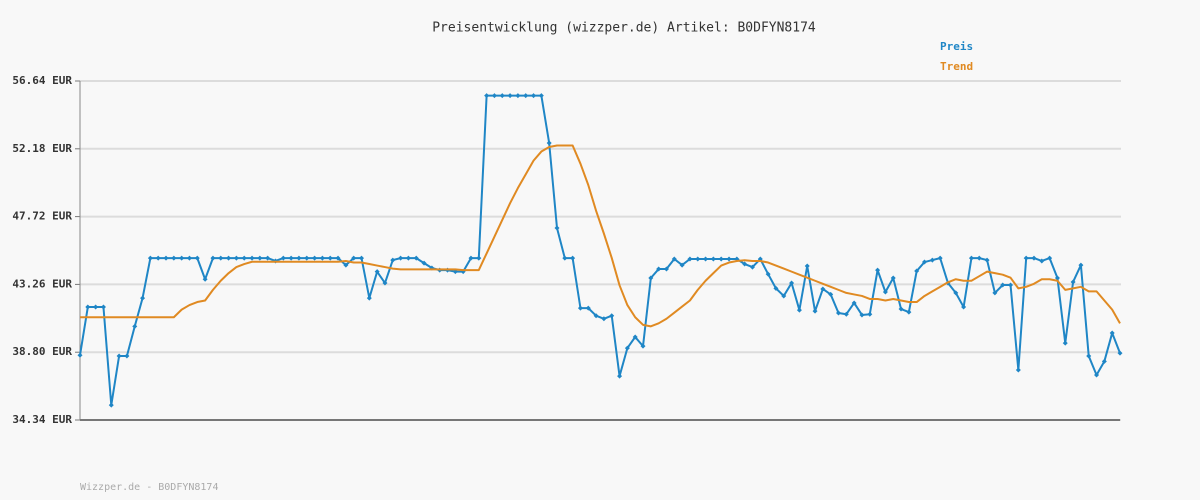 The height and width of the screenshot is (500, 1200). Describe the element at coordinates (42, 216) in the screenshot. I see `y-tick-label: 47.72 EUR` at that location.